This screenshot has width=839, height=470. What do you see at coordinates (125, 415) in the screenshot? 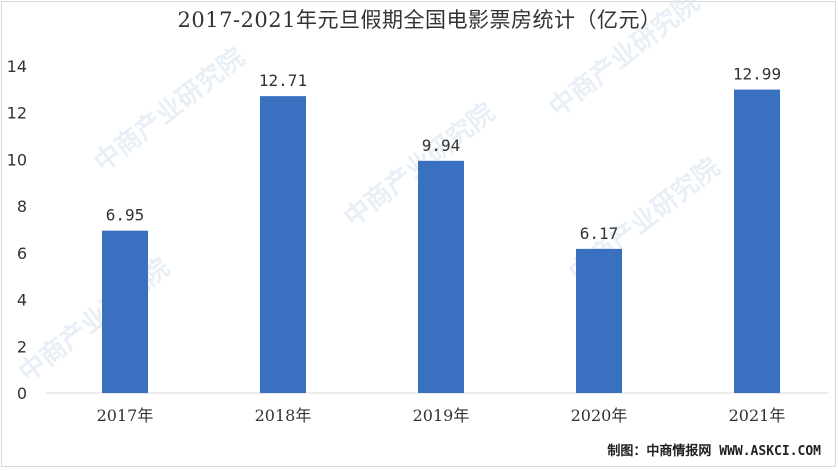
I see `x-tick-label: 2017年` at bounding box center [125, 415].